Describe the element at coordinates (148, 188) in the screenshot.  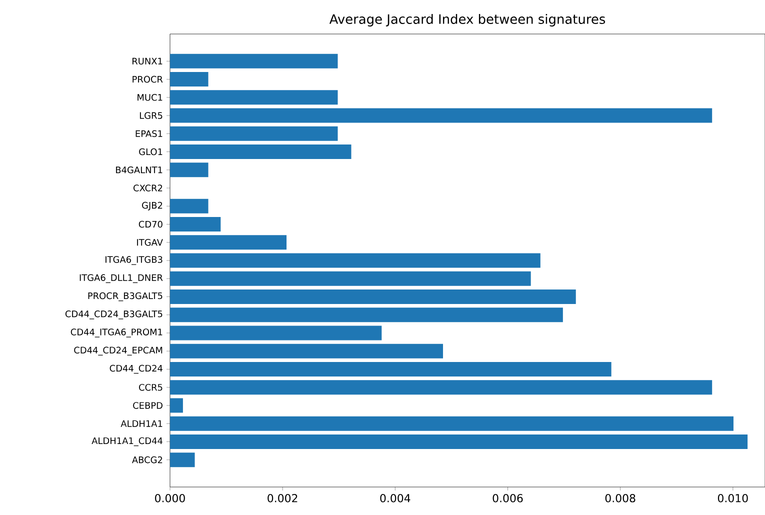
I see `y-tick-label: CXCR2` at that location.